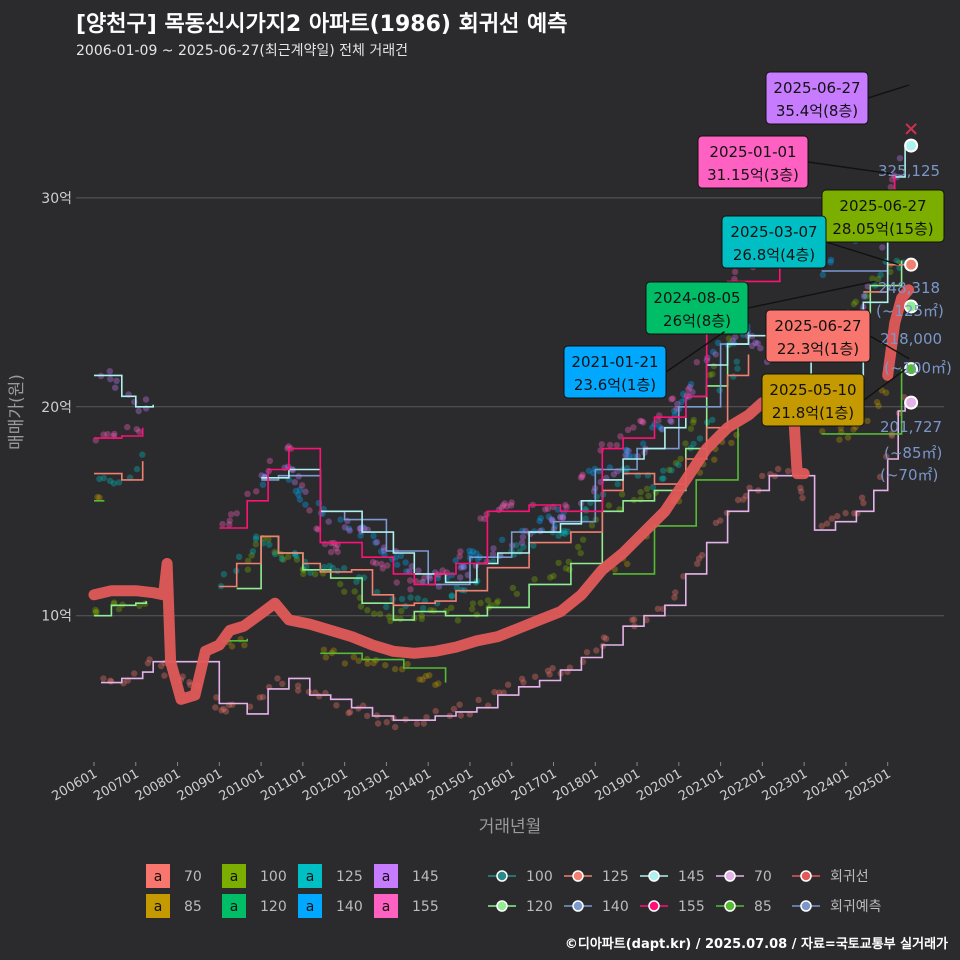 The width and height of the screenshot is (960, 960). What do you see at coordinates (752, 152) in the screenshot?
I see `annotation-date: 2025-01-01` at bounding box center [752, 152].